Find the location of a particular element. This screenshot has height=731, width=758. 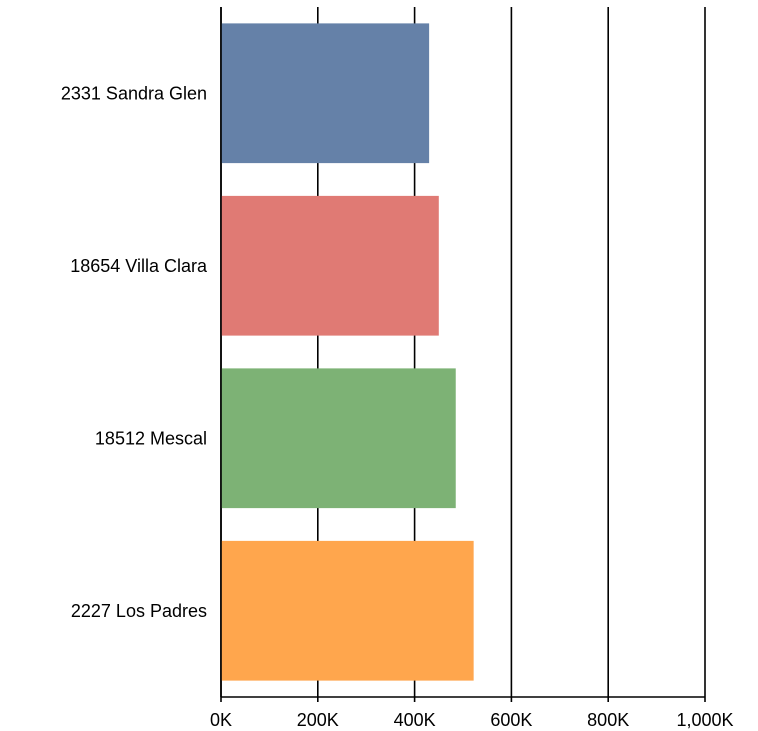

category-label: 2331 Sandra Glen is located at coordinates (134, 93).